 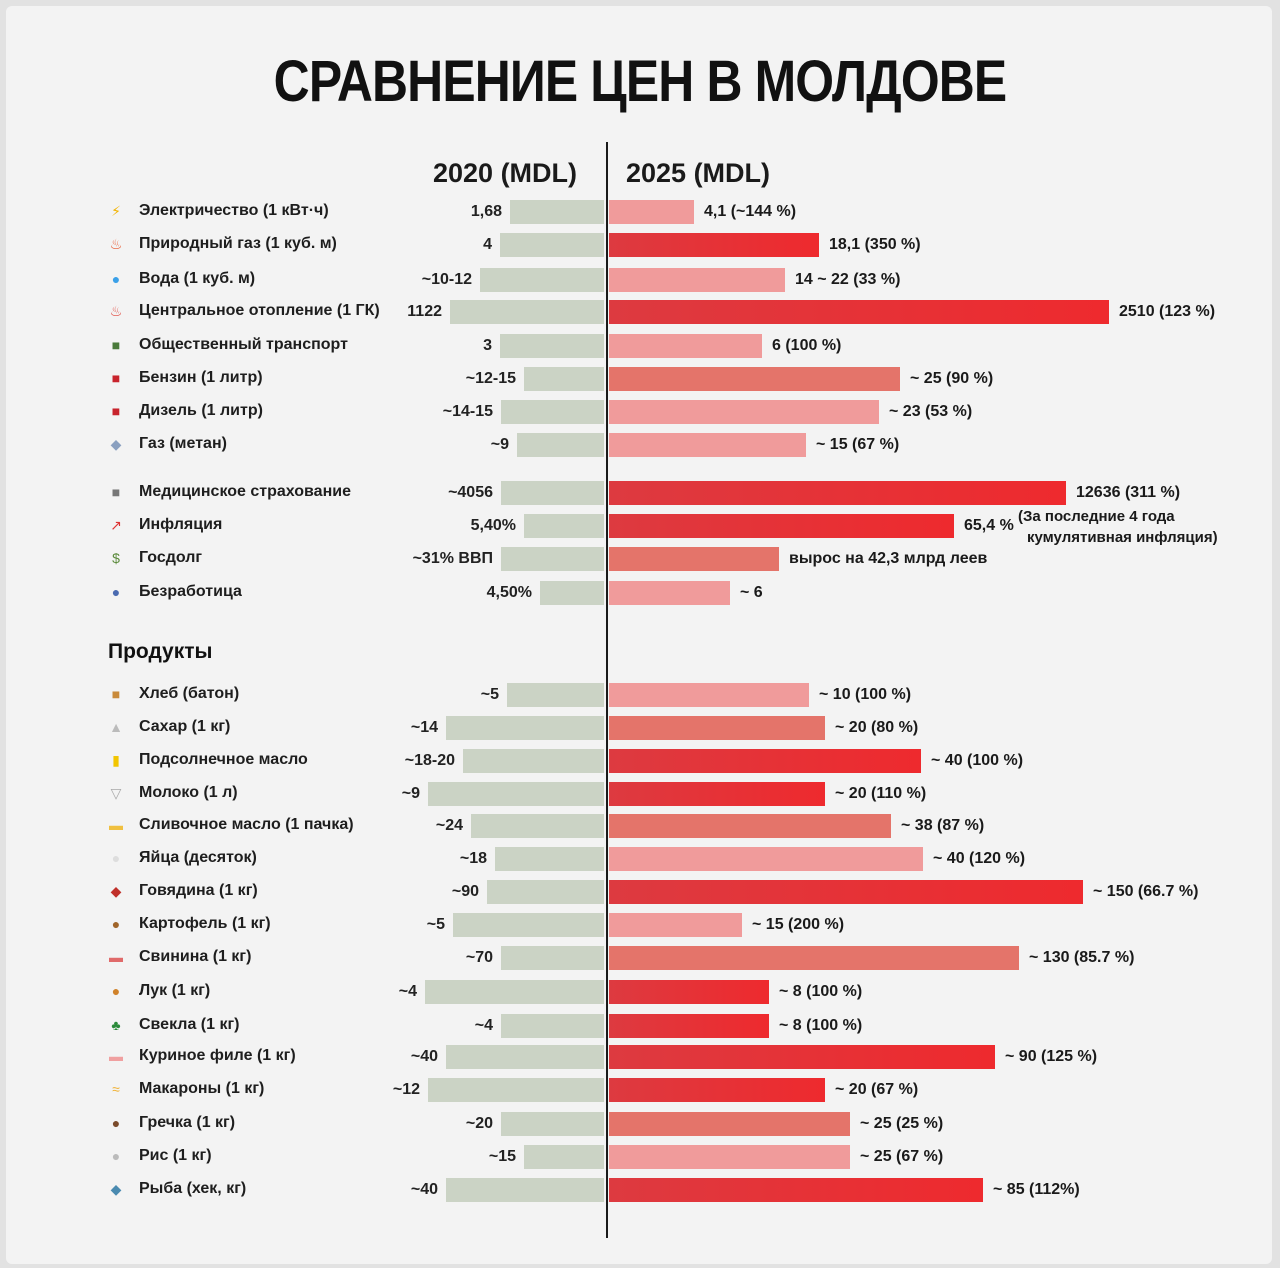 I want to click on chart-row: ■ Дизель (1 литр) ~14-15 ~ 23 (53 %), so click(x=640, y=412).